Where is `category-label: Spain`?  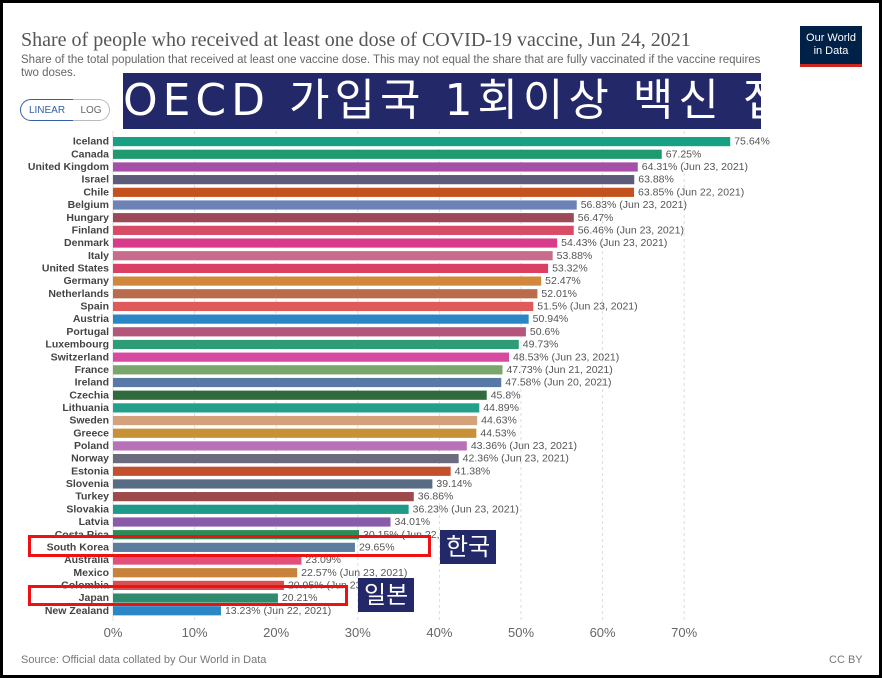 category-label: Spain is located at coordinates (94, 307).